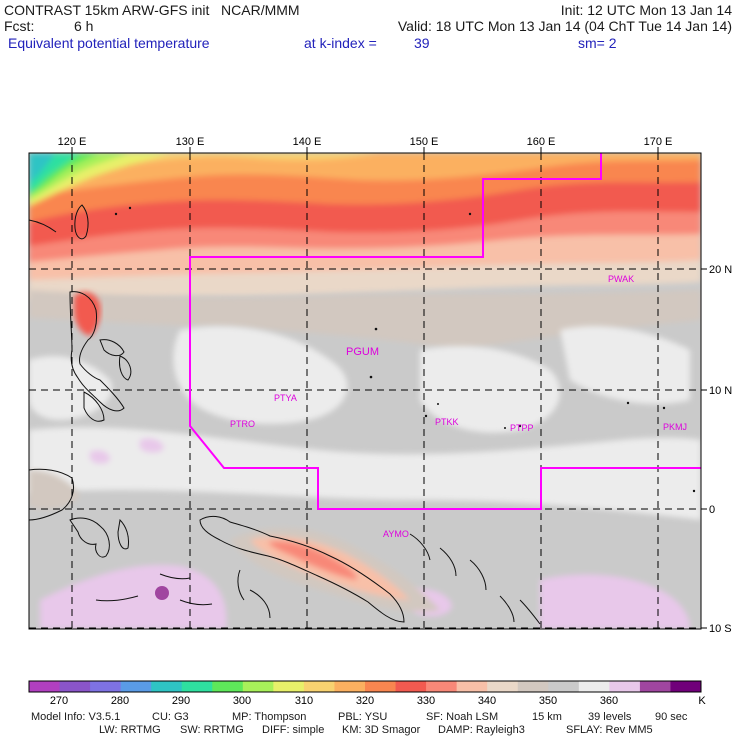  Describe the element at coordinates (285, 398) in the screenshot. I see `station-label: PTYA` at that location.